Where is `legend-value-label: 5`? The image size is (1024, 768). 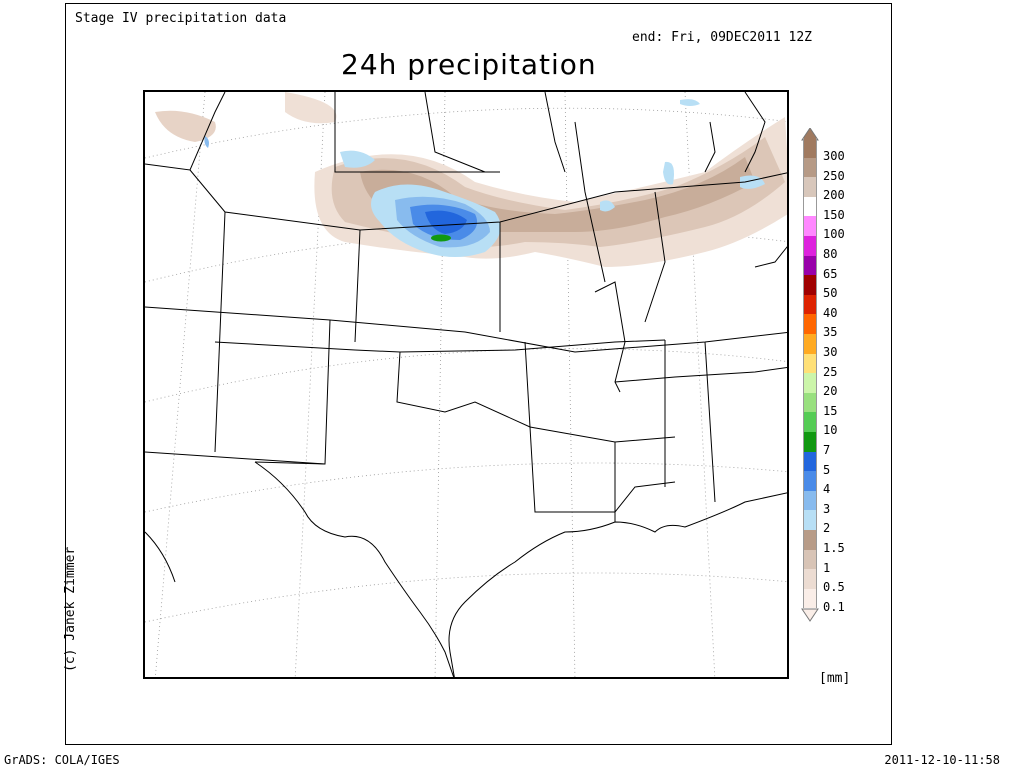 legend-value-label: 5 is located at coordinates (827, 469).